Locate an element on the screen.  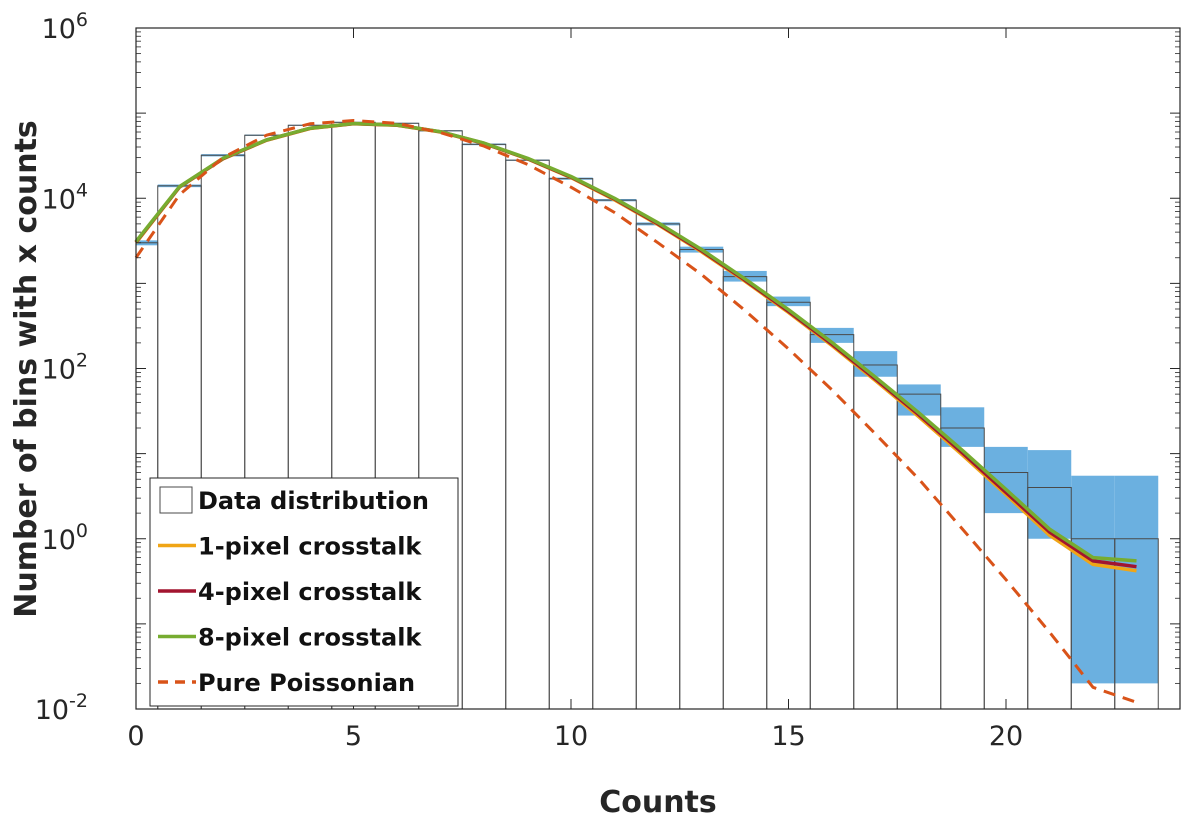
x-tick-label: 0 is located at coordinates (135, 736).